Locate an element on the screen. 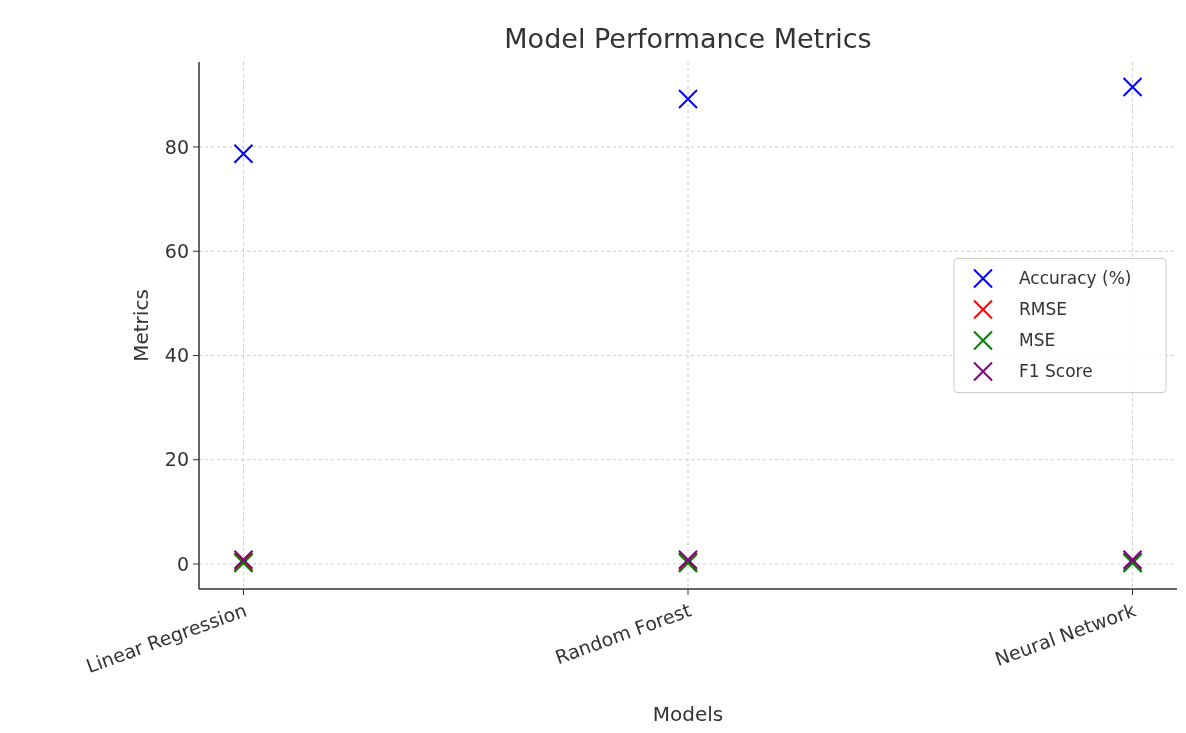  y-tick-label: 20 is located at coordinates (176, 459).